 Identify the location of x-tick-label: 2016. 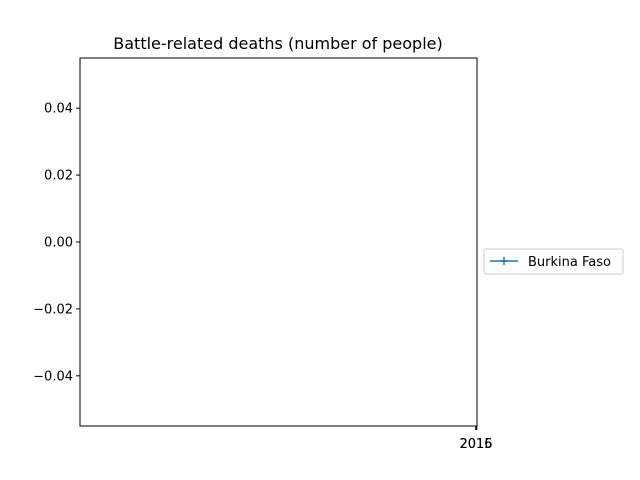
(475, 444).